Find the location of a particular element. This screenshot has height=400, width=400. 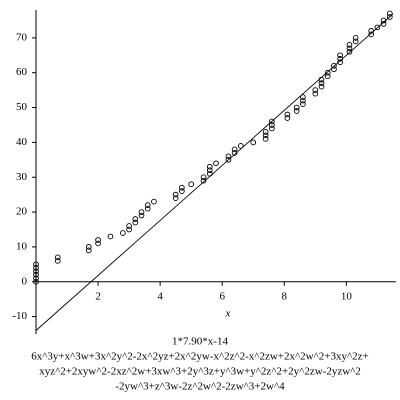

y-tick-label: 10 is located at coordinates (22, 246).